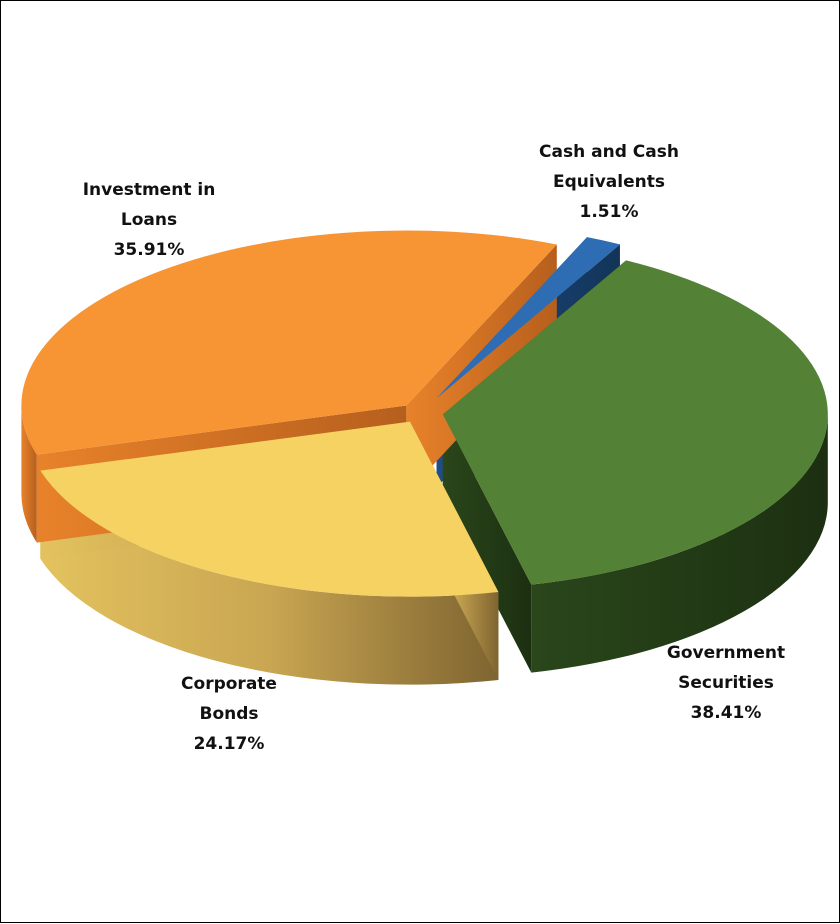 Image resolution: width=840 pixels, height=924 pixels. I want to click on slice-category-label: Loans, so click(149, 220).